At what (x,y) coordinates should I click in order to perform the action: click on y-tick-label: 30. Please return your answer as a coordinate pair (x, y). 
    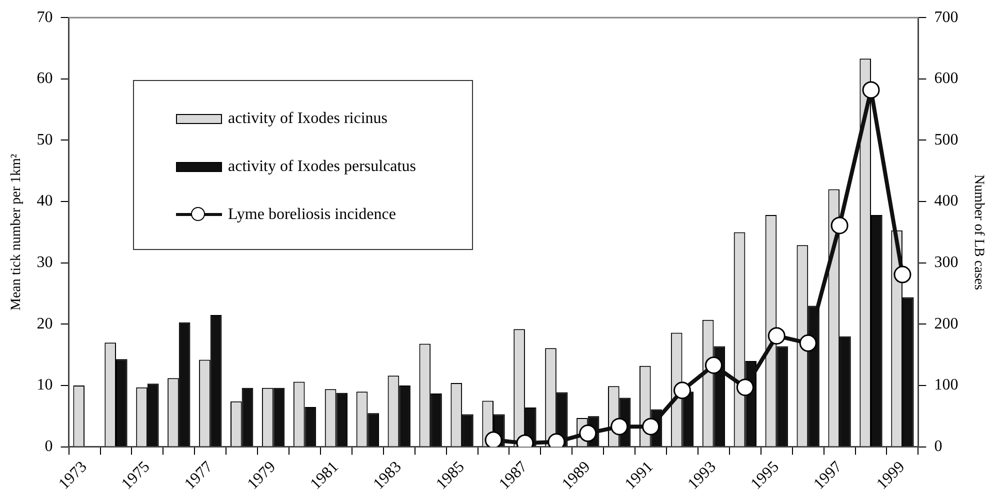
    Looking at the image, I should click on (44, 263).